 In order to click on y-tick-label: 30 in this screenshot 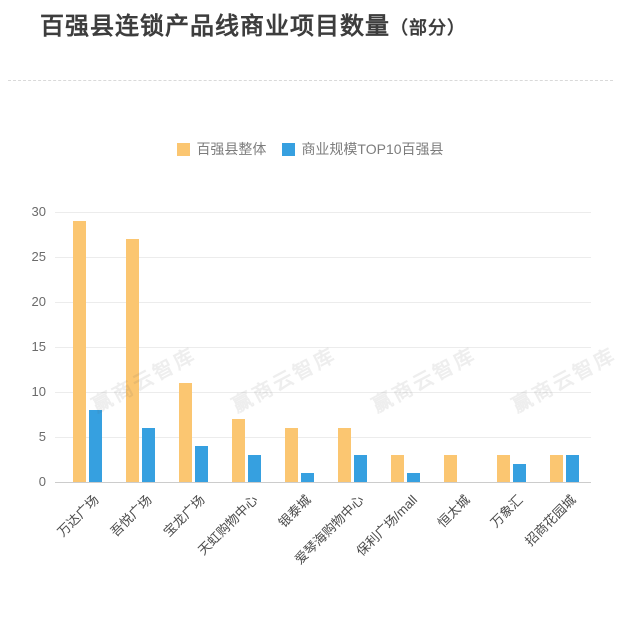, I will do `click(38, 211)`.